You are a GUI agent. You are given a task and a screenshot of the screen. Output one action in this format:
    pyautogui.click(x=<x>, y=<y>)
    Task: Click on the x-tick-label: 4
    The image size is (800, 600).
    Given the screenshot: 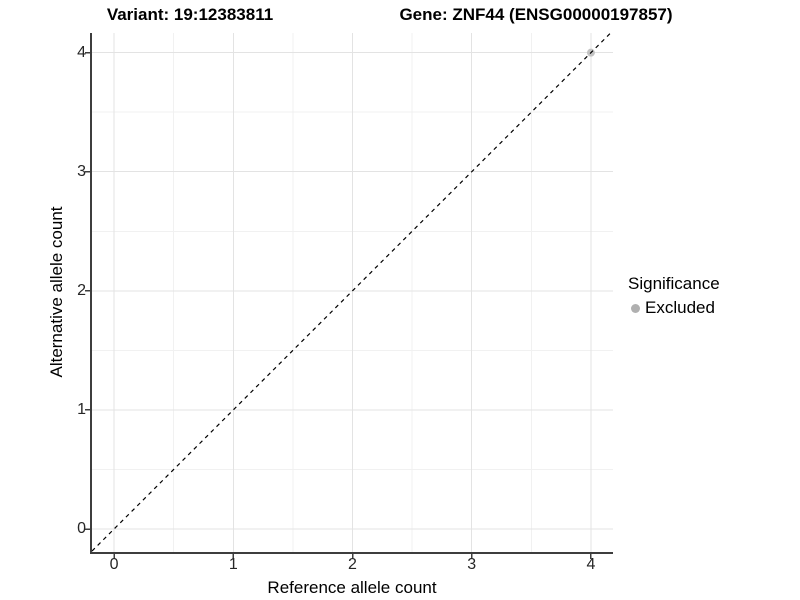 What is the action you would take?
    pyautogui.click(x=591, y=564)
    